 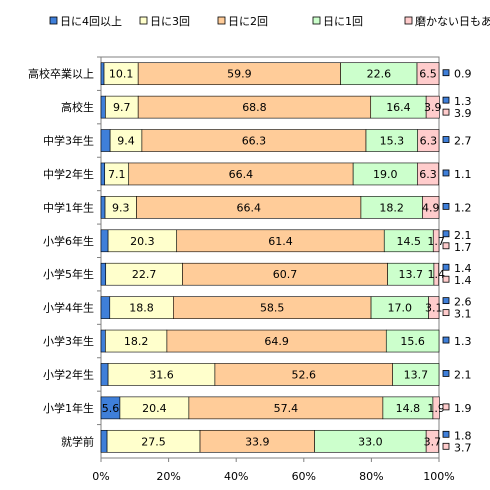 What do you see at coordinates (144, 274) in the screenshot?
I see `data-label: 22.7` at bounding box center [144, 274].